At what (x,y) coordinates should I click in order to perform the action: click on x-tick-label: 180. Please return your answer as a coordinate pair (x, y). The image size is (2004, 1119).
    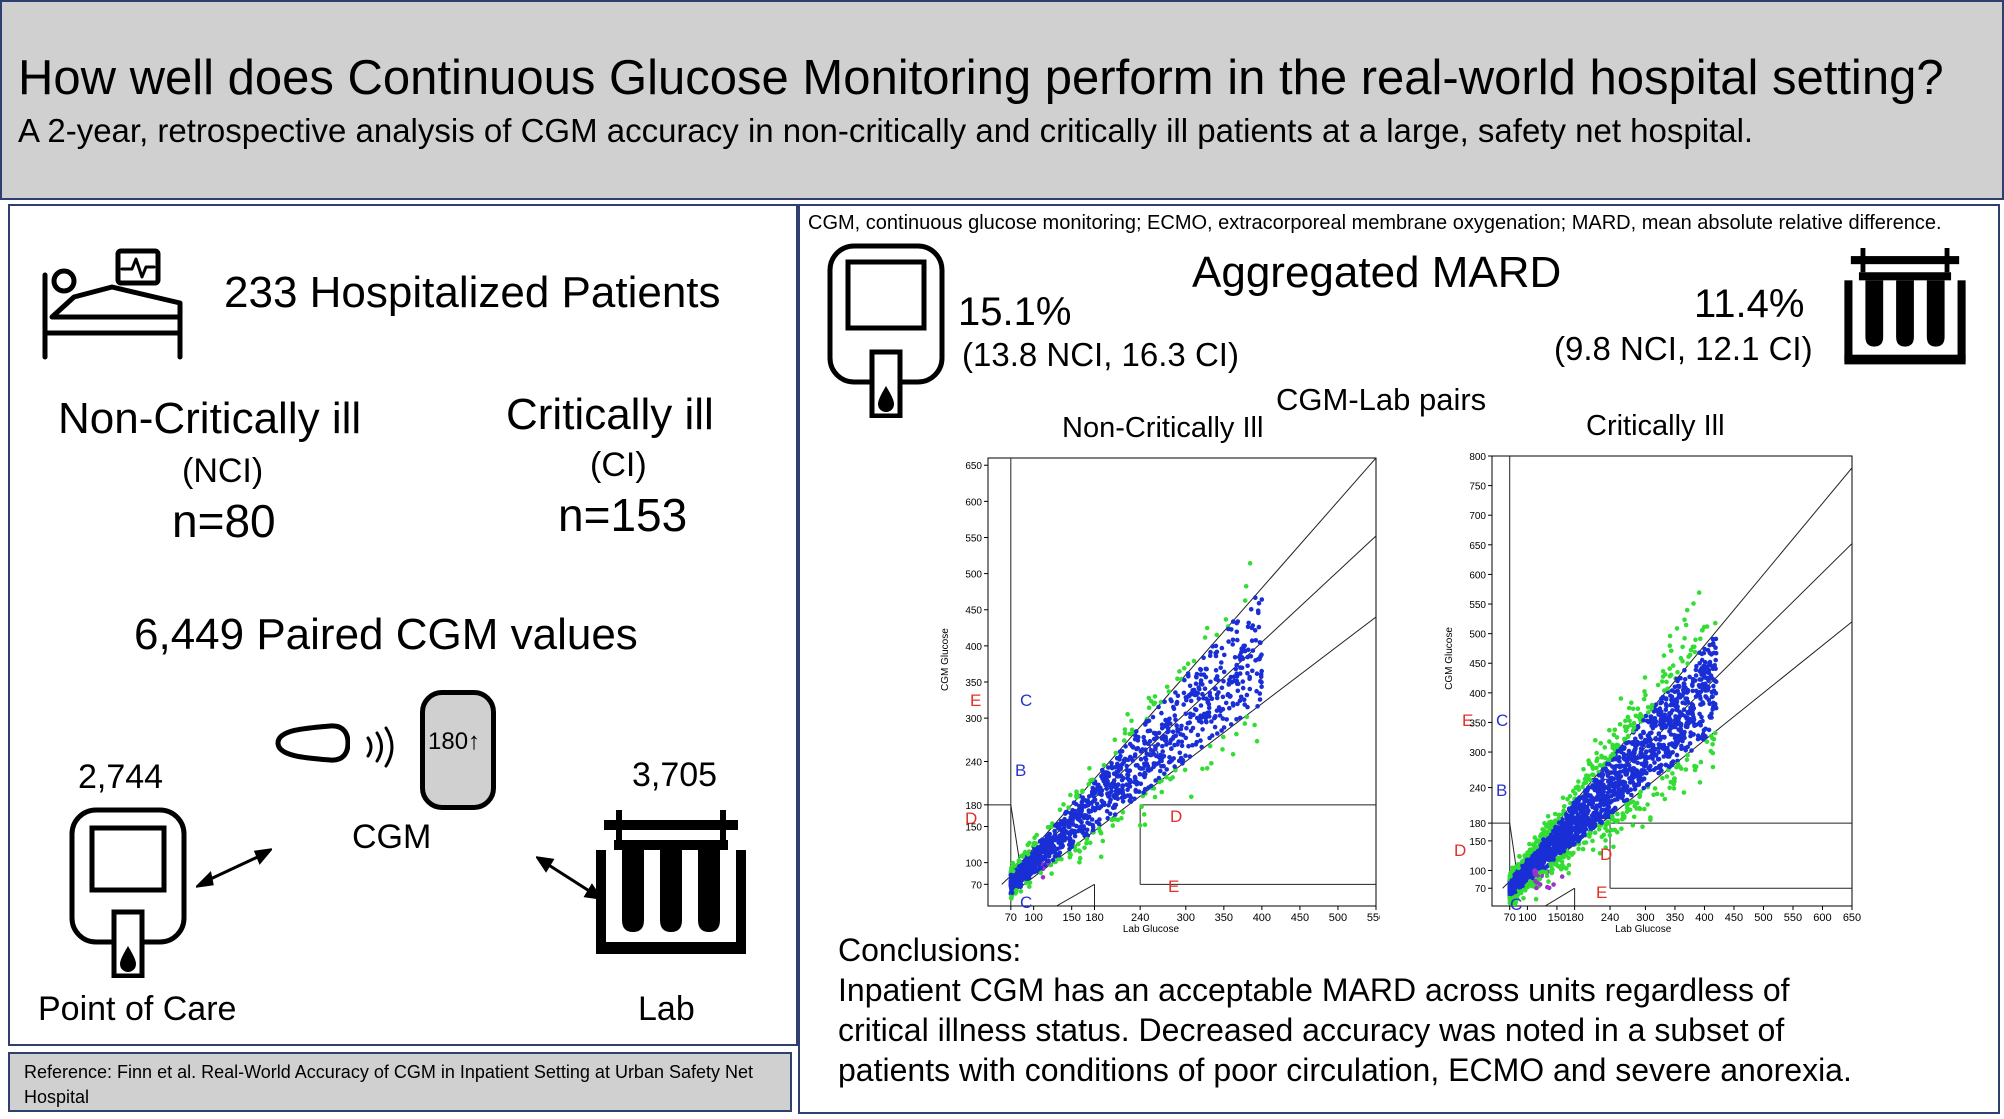
    Looking at the image, I should click on (1094, 918).